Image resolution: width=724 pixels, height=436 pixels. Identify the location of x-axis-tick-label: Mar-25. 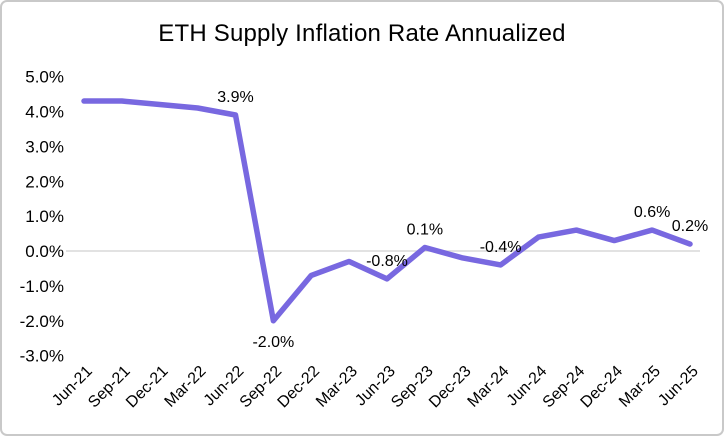
(640, 387).